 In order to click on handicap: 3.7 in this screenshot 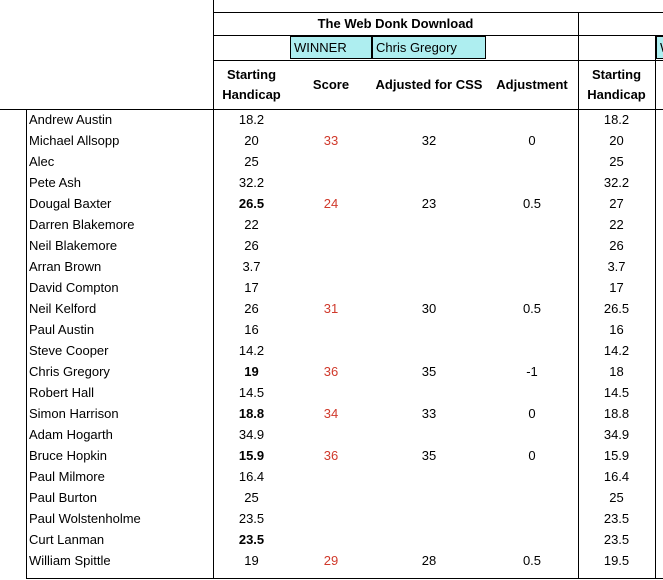, I will do `click(251, 266)`.